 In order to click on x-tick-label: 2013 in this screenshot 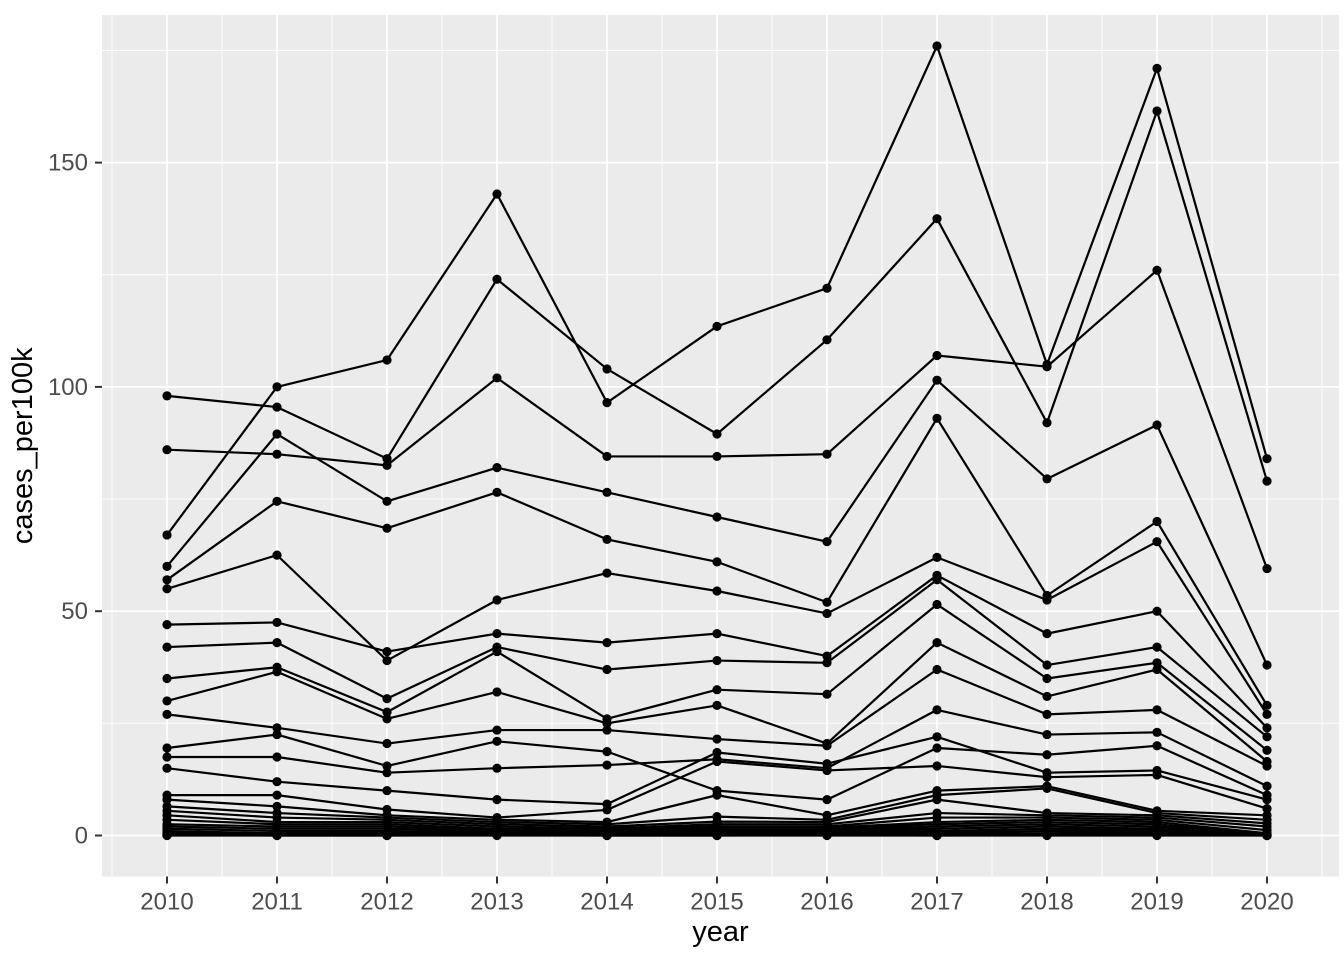, I will do `click(496, 902)`.